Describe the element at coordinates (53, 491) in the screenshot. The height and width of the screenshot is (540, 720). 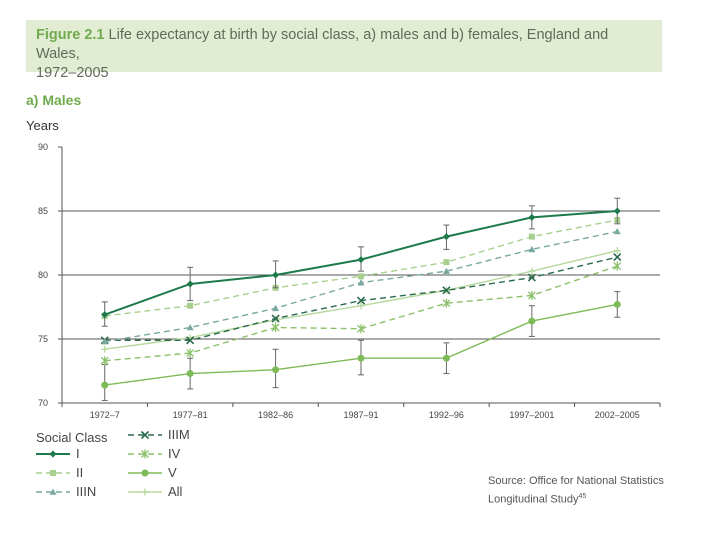
I see `legend-swatch-iiin` at that location.